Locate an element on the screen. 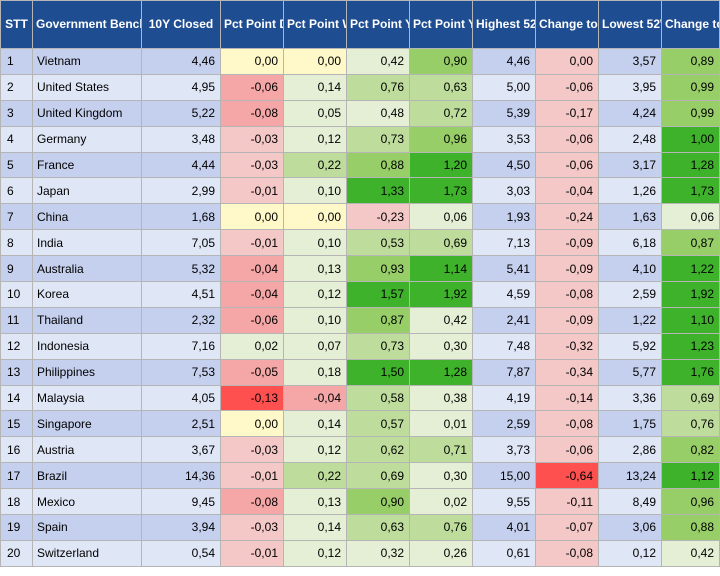  cell-highest-52w: 4,50 is located at coordinates (504, 165).